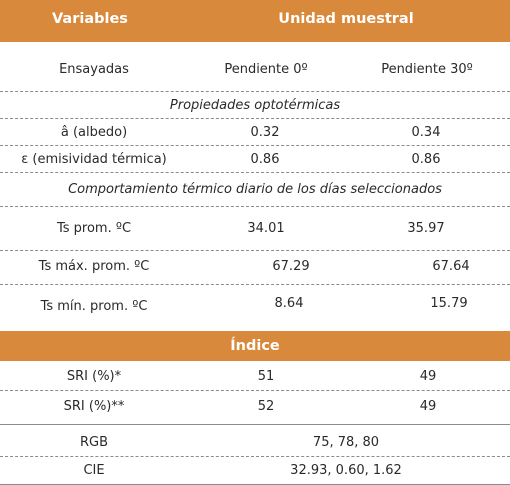  Describe the element at coordinates (265, 132) in the screenshot. I see `cell-albedo-0: 0.32` at that location.